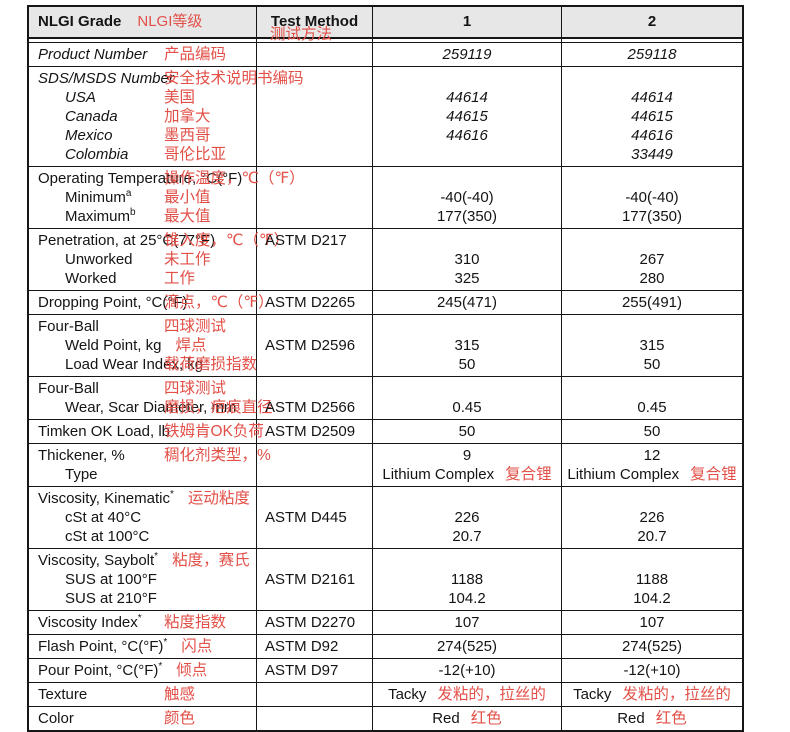 The image size is (790, 732). I want to click on value-line: 226, so click(467, 517).